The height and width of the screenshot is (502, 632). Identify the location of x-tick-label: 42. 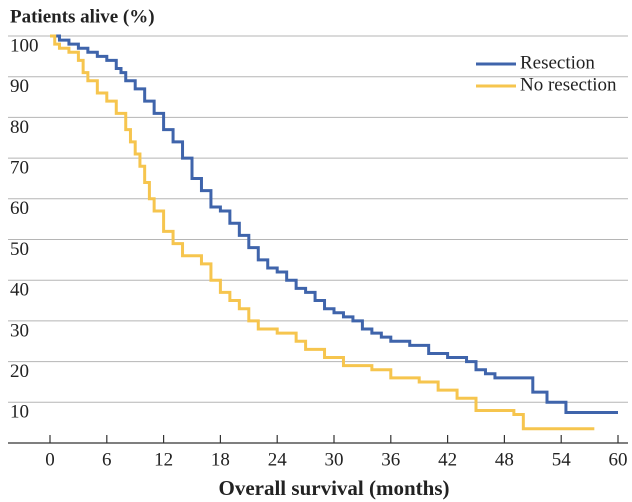
(447, 459).